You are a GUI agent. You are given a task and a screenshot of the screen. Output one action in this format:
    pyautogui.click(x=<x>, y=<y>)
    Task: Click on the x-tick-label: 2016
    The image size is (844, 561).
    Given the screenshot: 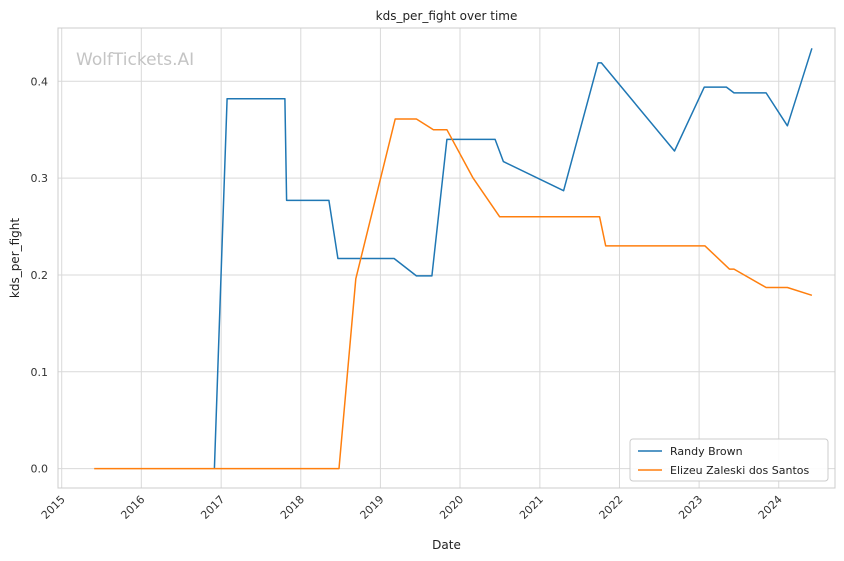 What is the action you would take?
    pyautogui.click(x=132, y=507)
    